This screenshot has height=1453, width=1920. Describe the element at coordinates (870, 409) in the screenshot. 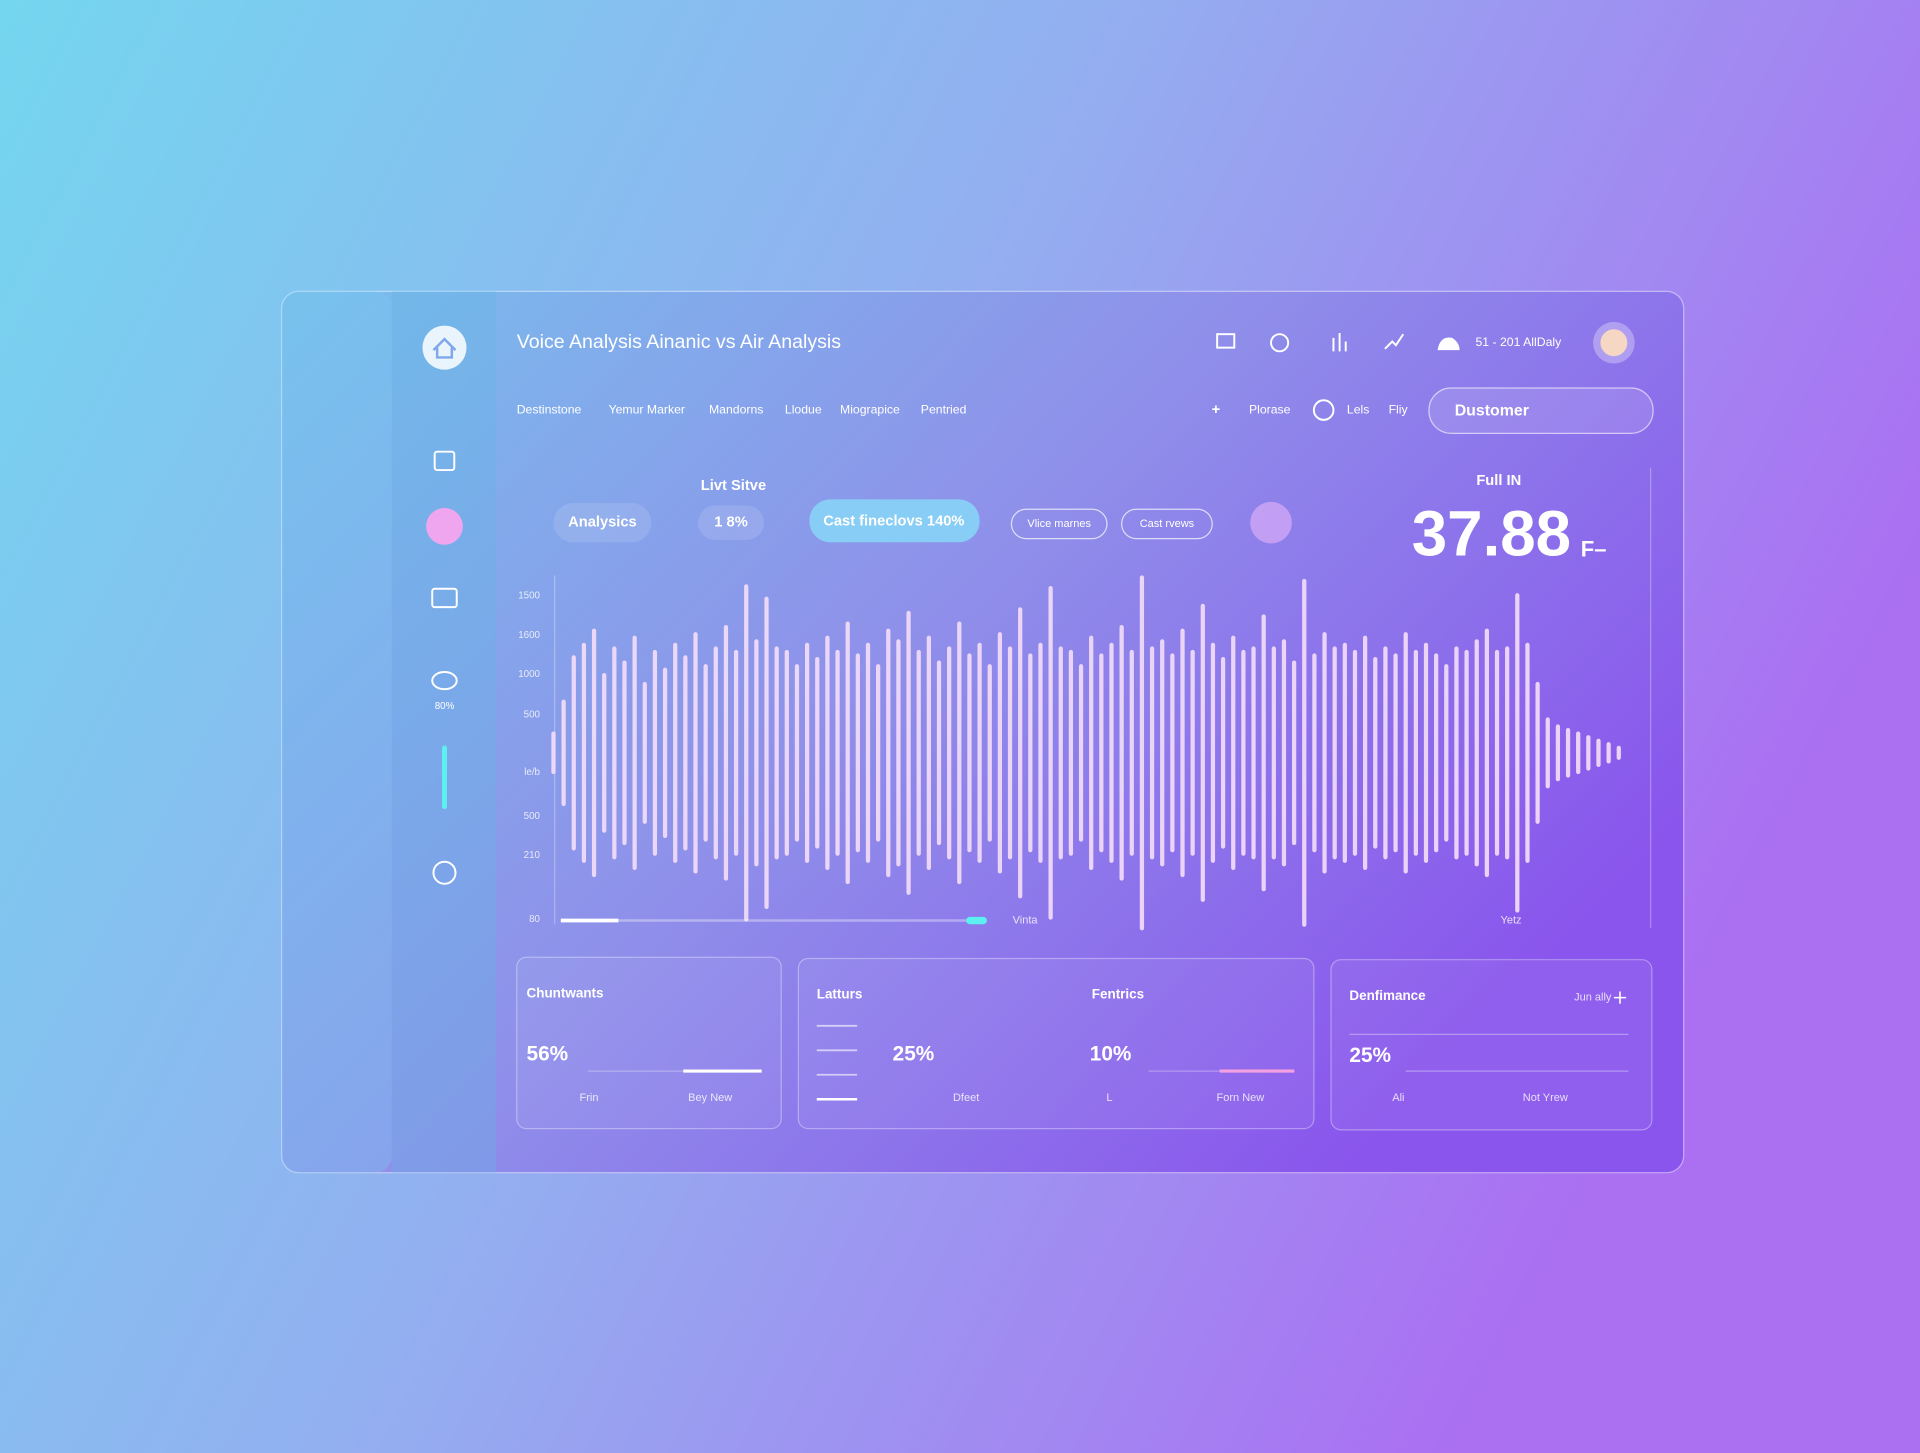

I see `nav-tab: Miograpice` at that location.